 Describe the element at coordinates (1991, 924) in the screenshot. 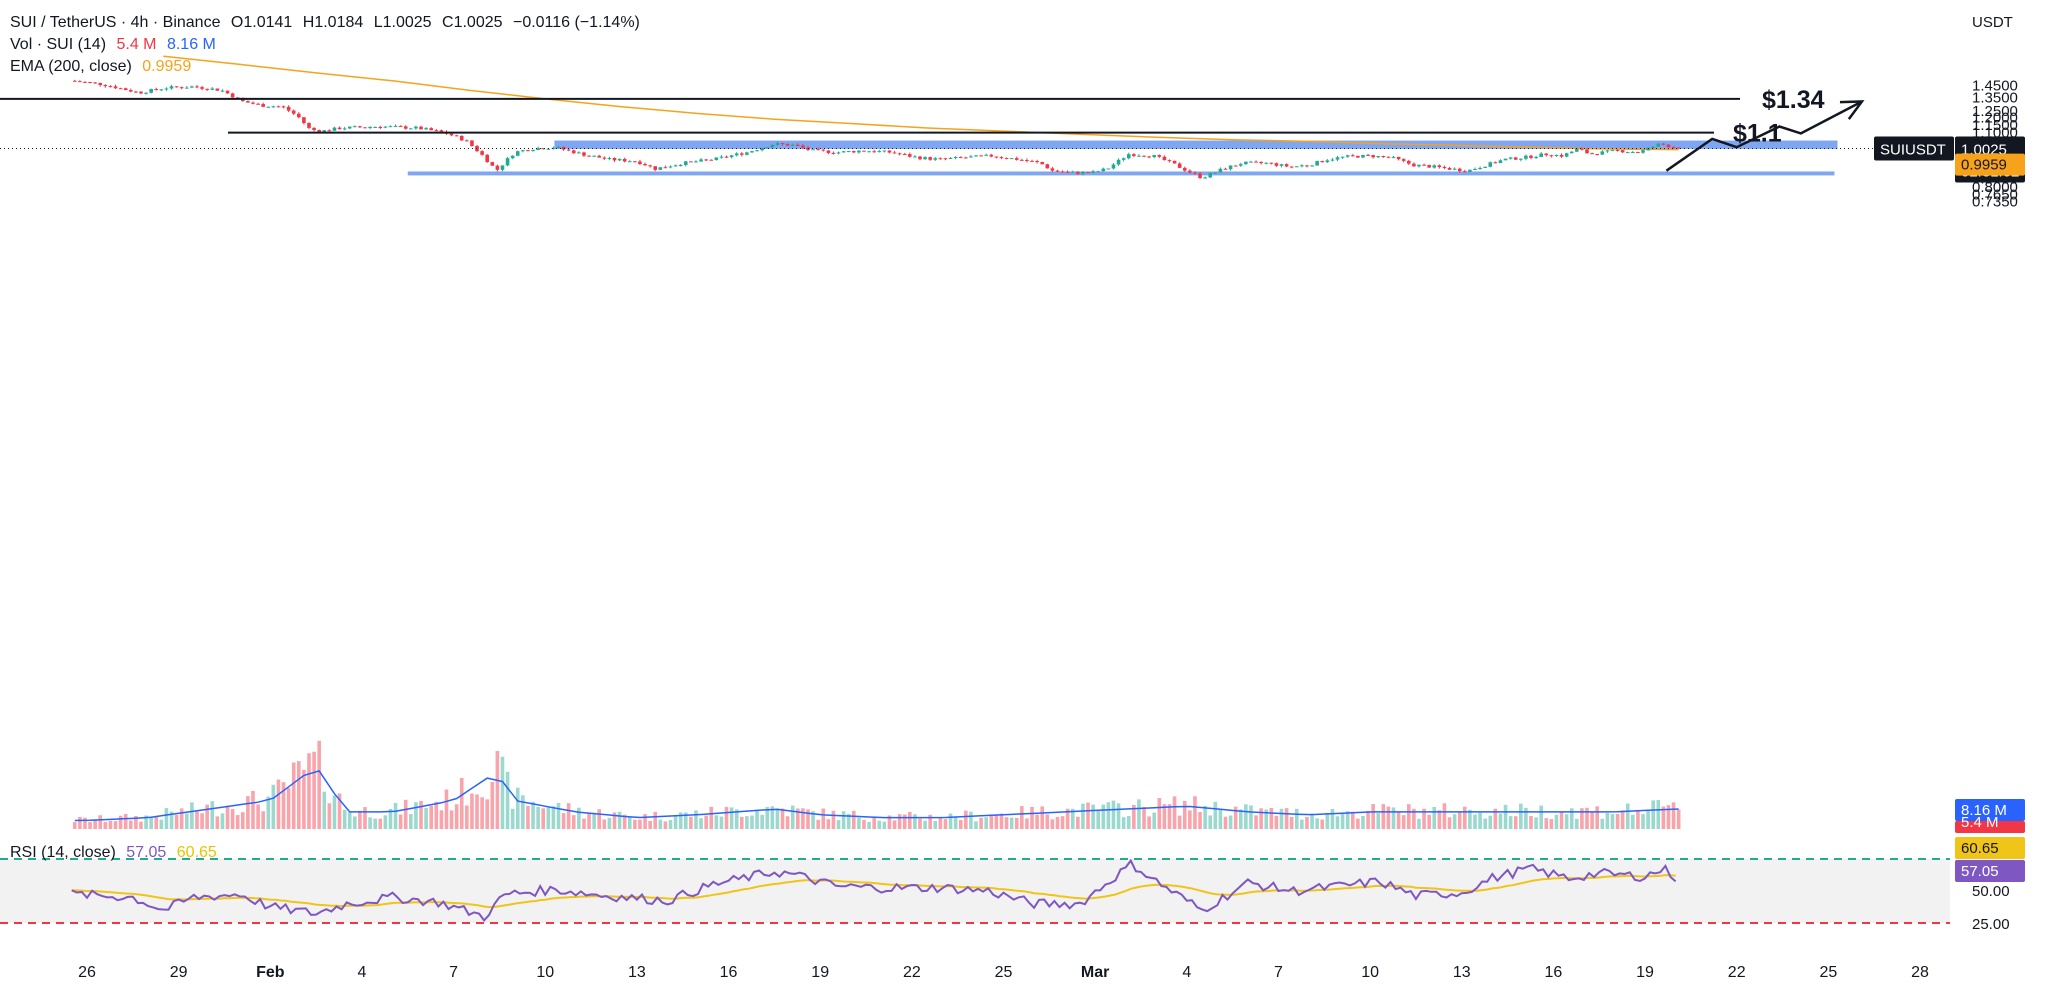

I see `rsi-tick-label: 25.00` at that location.